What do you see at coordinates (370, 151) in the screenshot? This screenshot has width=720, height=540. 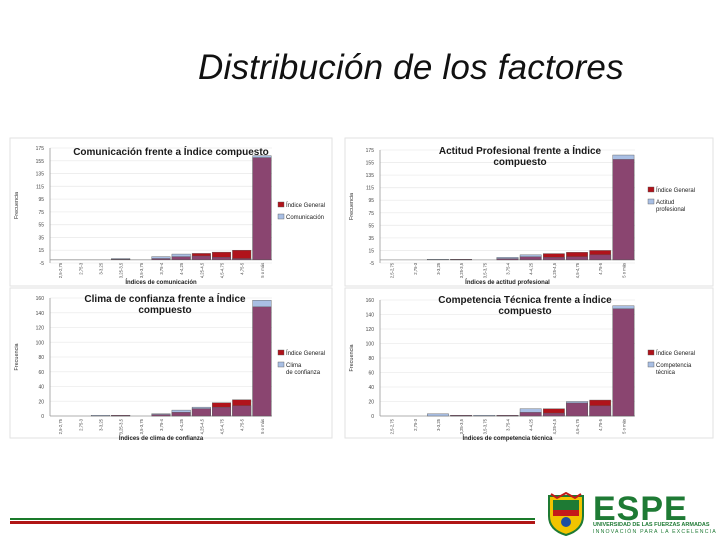 I see `y-tick-label: 175` at bounding box center [370, 151].